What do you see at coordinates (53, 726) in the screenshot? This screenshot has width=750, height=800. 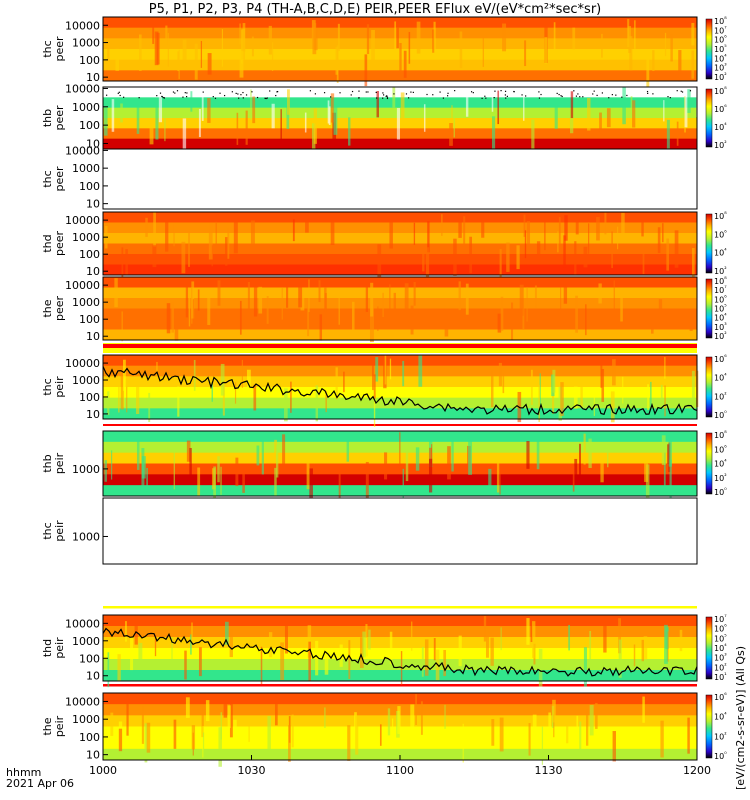 I see `panel-label: thepeir` at bounding box center [53, 726].